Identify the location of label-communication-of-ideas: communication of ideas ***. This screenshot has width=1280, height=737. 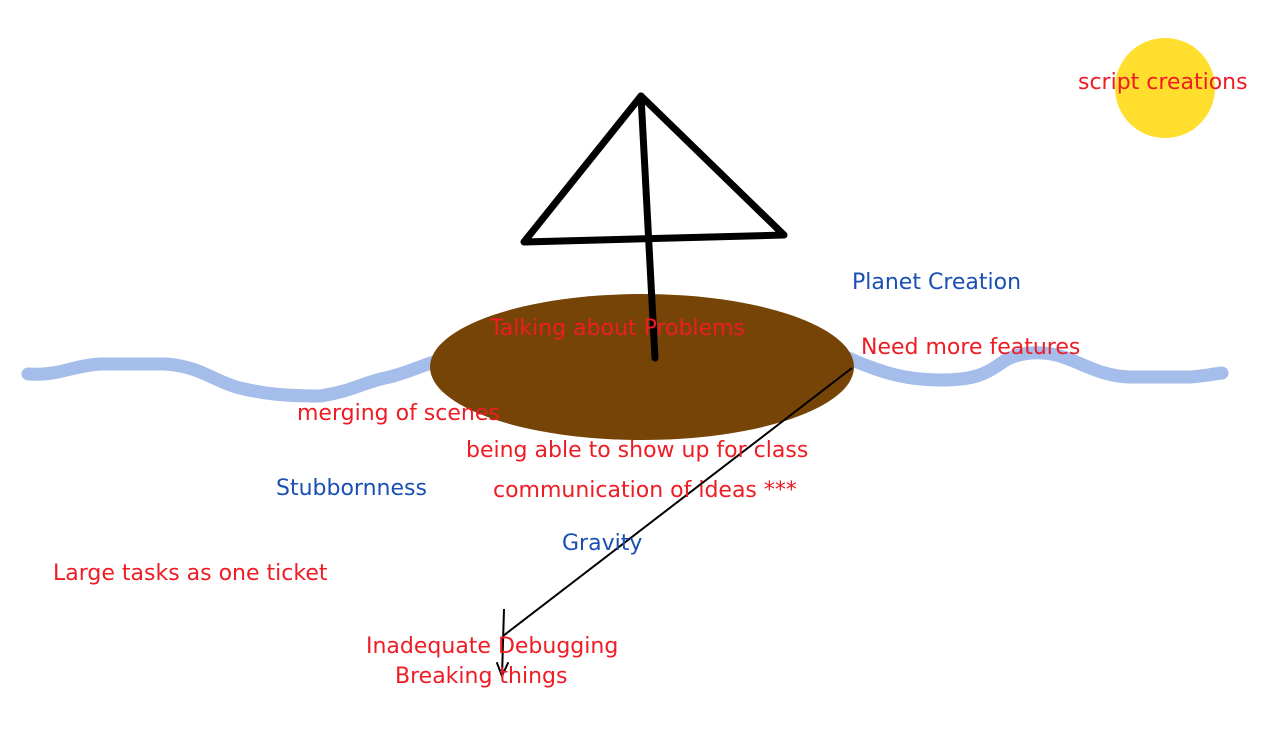
(645, 490).